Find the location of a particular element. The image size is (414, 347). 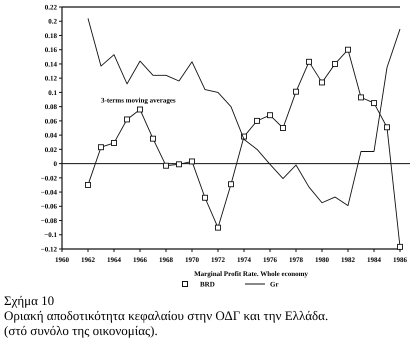

text: (στό συνόλο της οικονομίας). is located at coordinates (81, 330).